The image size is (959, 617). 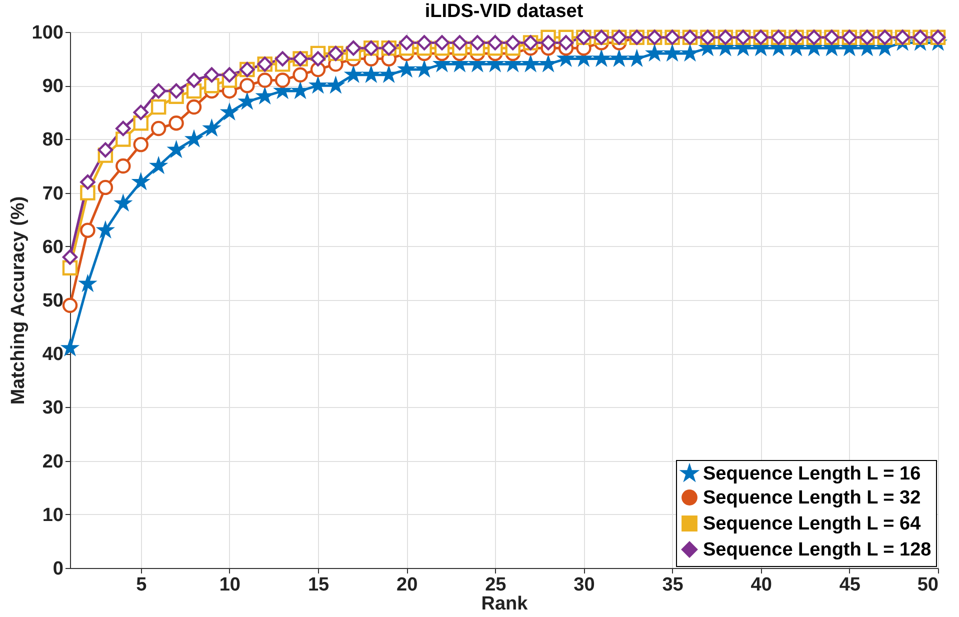 I want to click on x-tick-label: 45, so click(x=850, y=585).